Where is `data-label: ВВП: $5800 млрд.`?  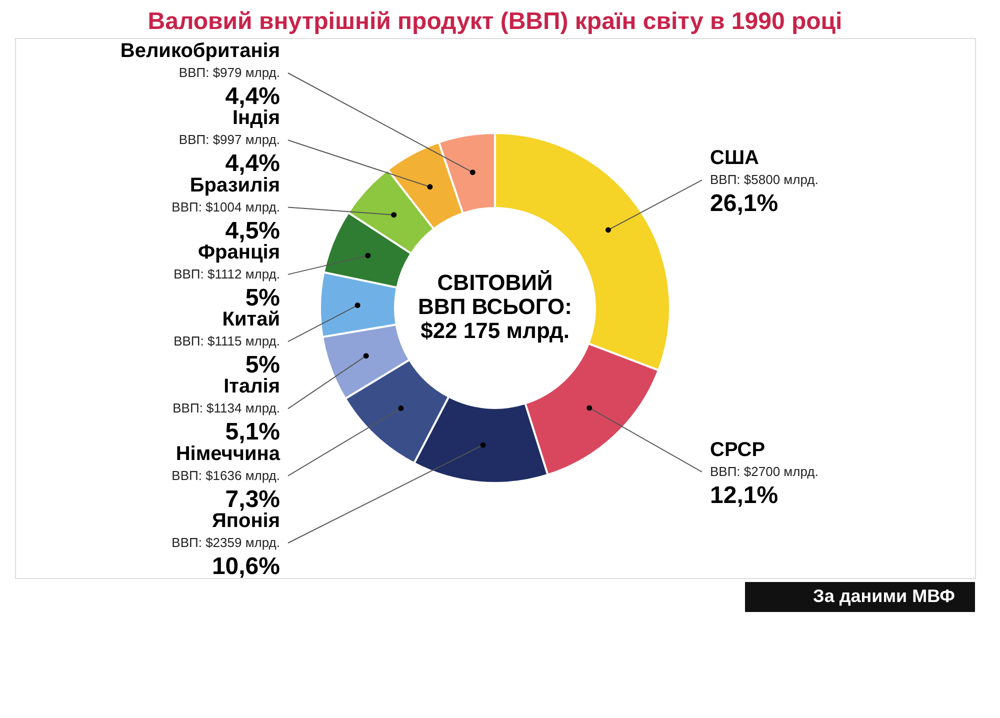
data-label: ВВП: $5800 млрд. is located at coordinates (764, 180).